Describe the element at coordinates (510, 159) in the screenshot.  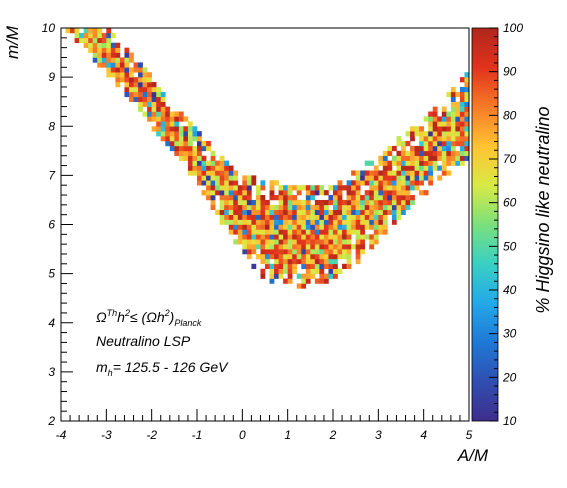
I see `colorbar-tick-label: 70` at that location.